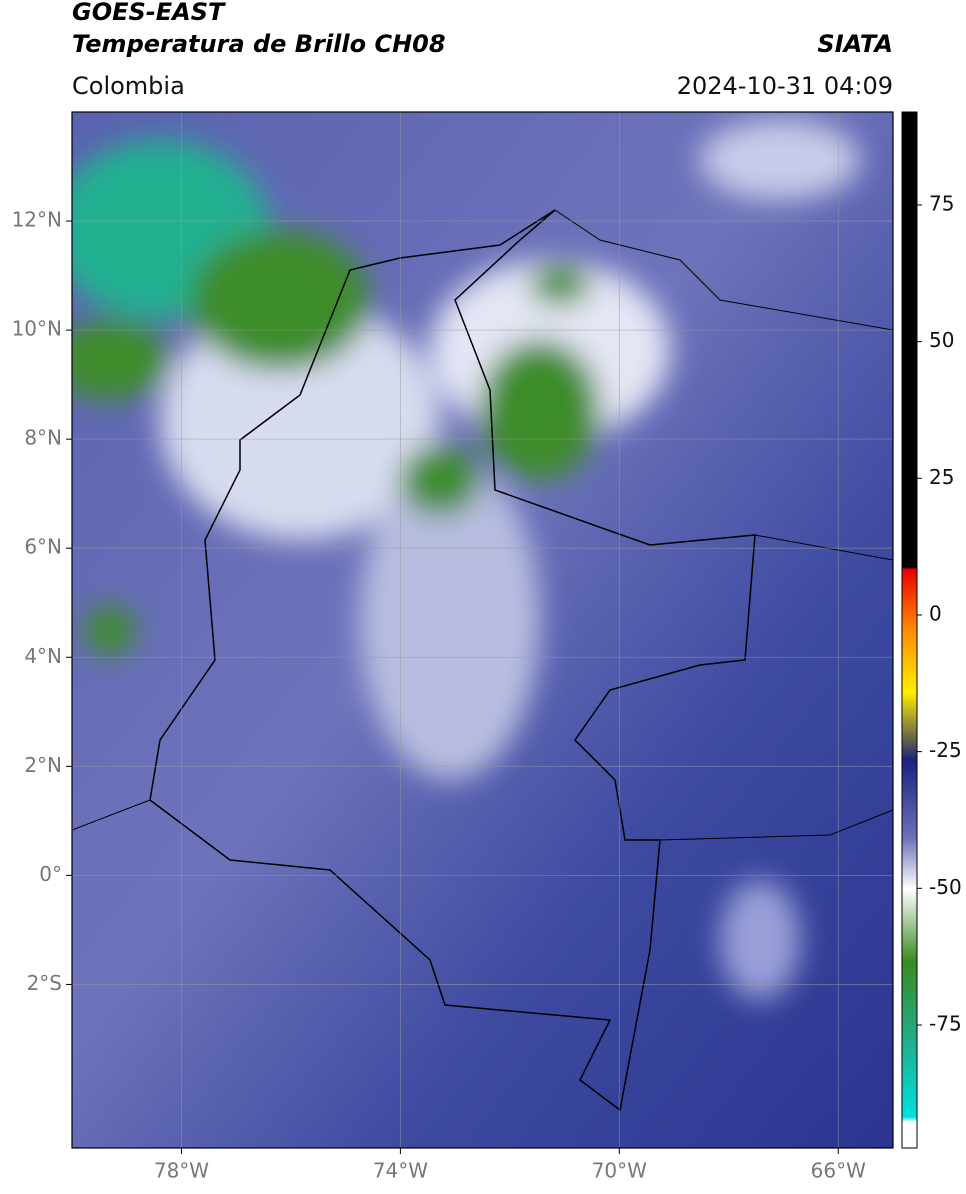 The height and width of the screenshot is (1194, 966). Describe the element at coordinates (838, 1171) in the screenshot. I see `x-tick-label: 66°W` at that location.